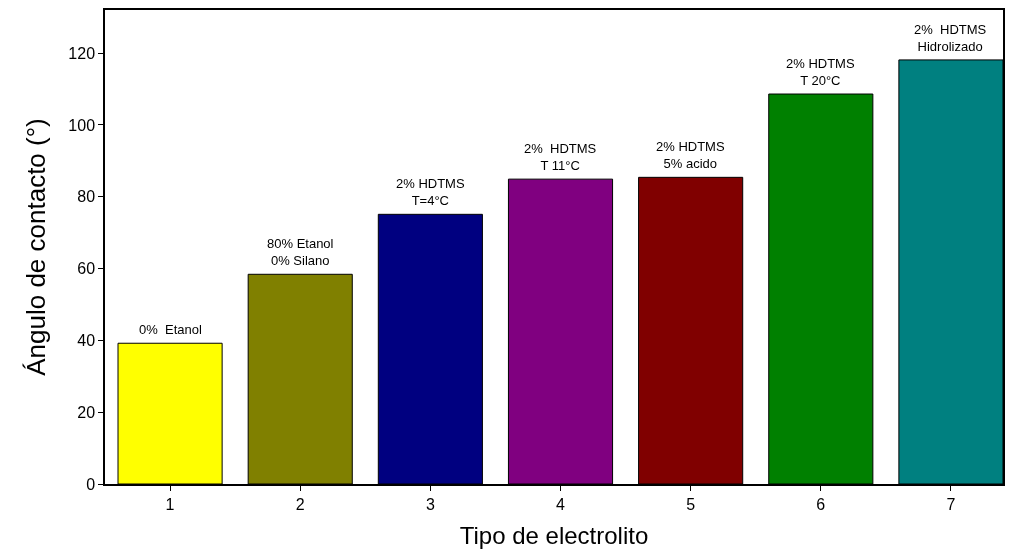 This screenshot has width=1011, height=560. I want to click on x-tick-label: 1, so click(170, 504).